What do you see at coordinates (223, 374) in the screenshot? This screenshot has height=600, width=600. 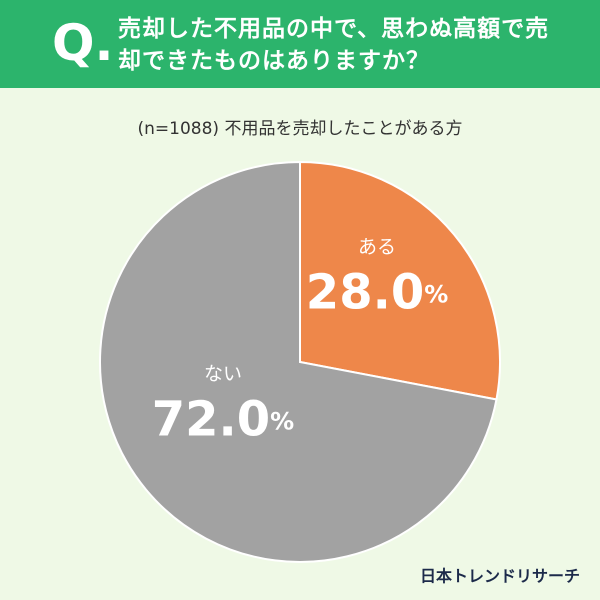 I see `slice-label: ない` at bounding box center [223, 374].